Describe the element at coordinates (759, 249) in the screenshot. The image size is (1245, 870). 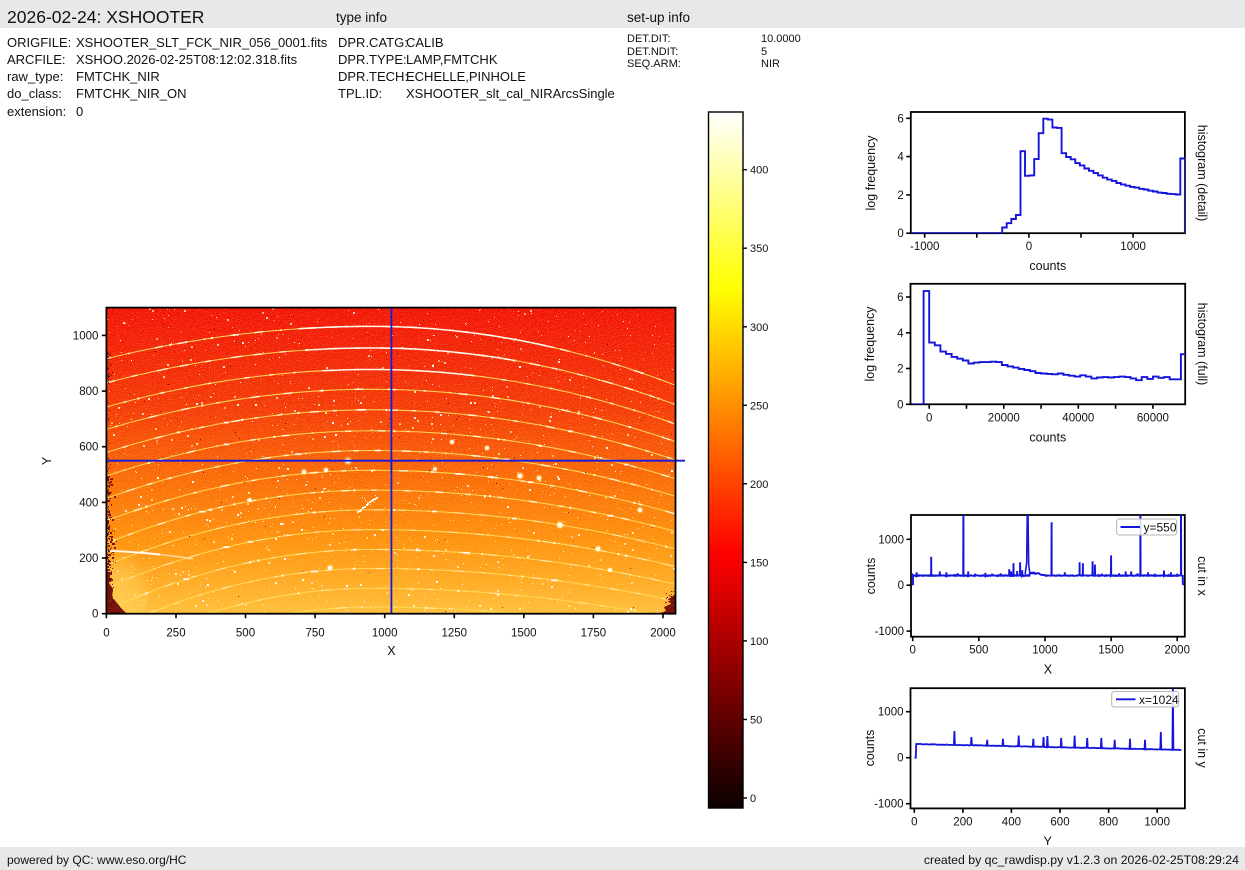
I see `svg-text: 350` at that location.